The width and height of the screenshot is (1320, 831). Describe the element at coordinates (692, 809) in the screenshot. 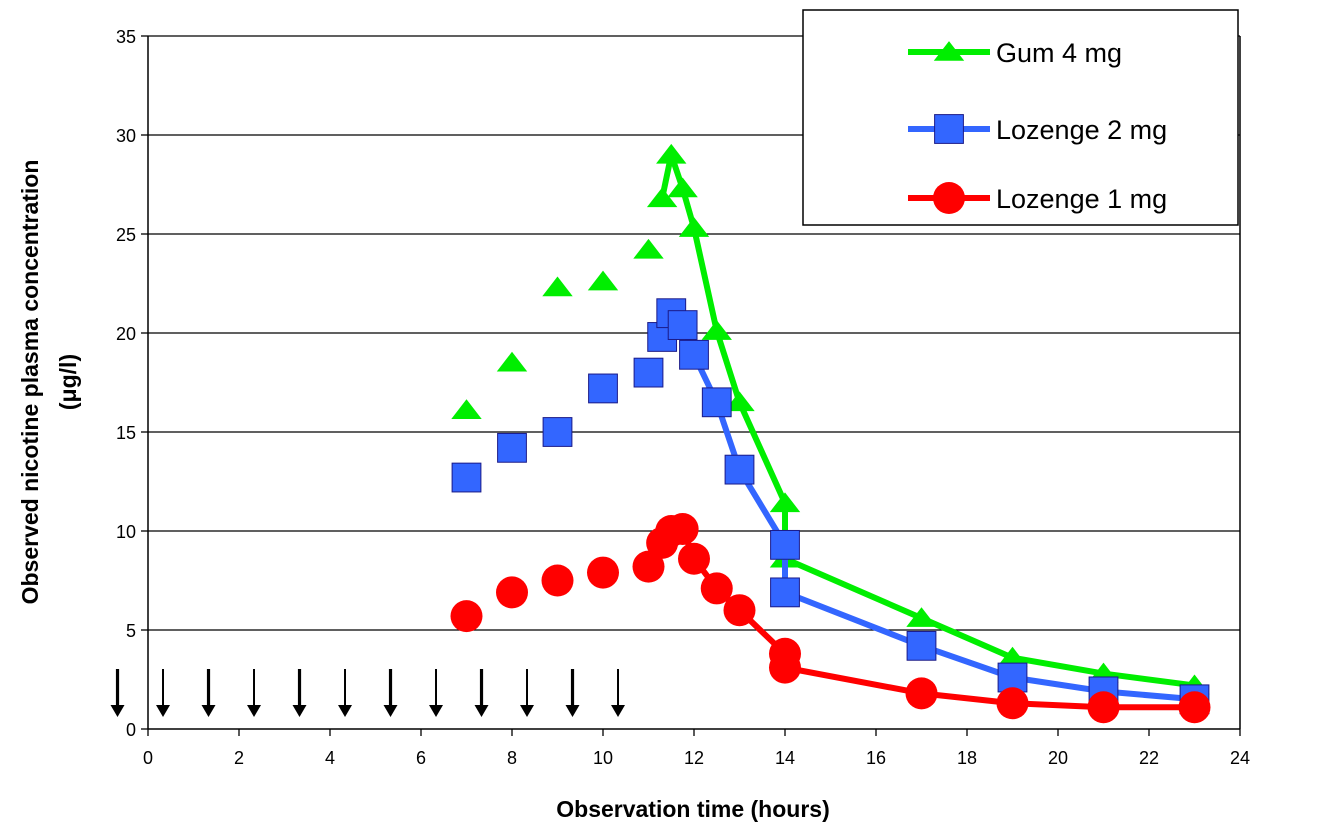

I see `x-axis-title: Observation time (hours)` at that location.